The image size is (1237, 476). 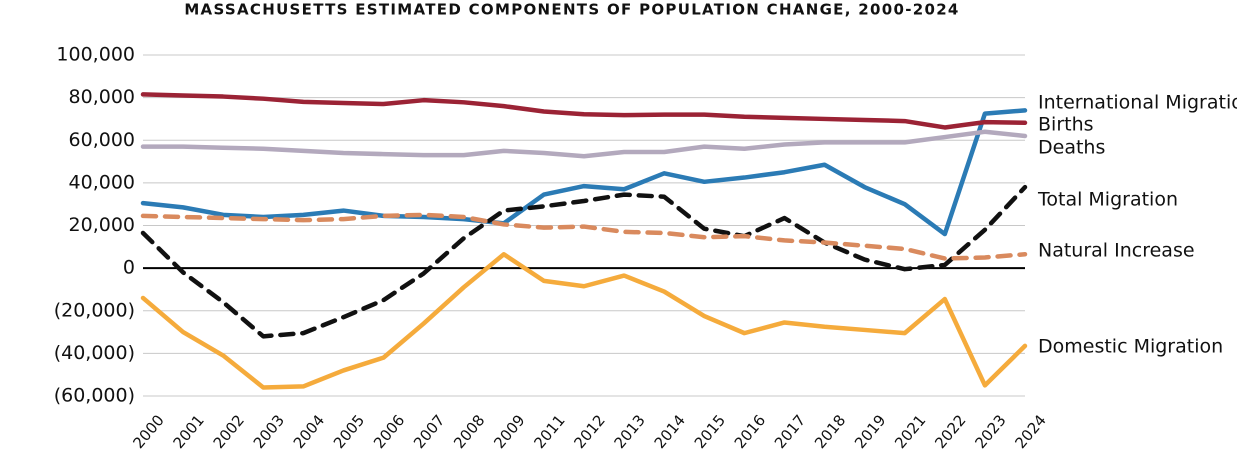 I want to click on x-tick-label: 2024, so click(x=1030, y=431).